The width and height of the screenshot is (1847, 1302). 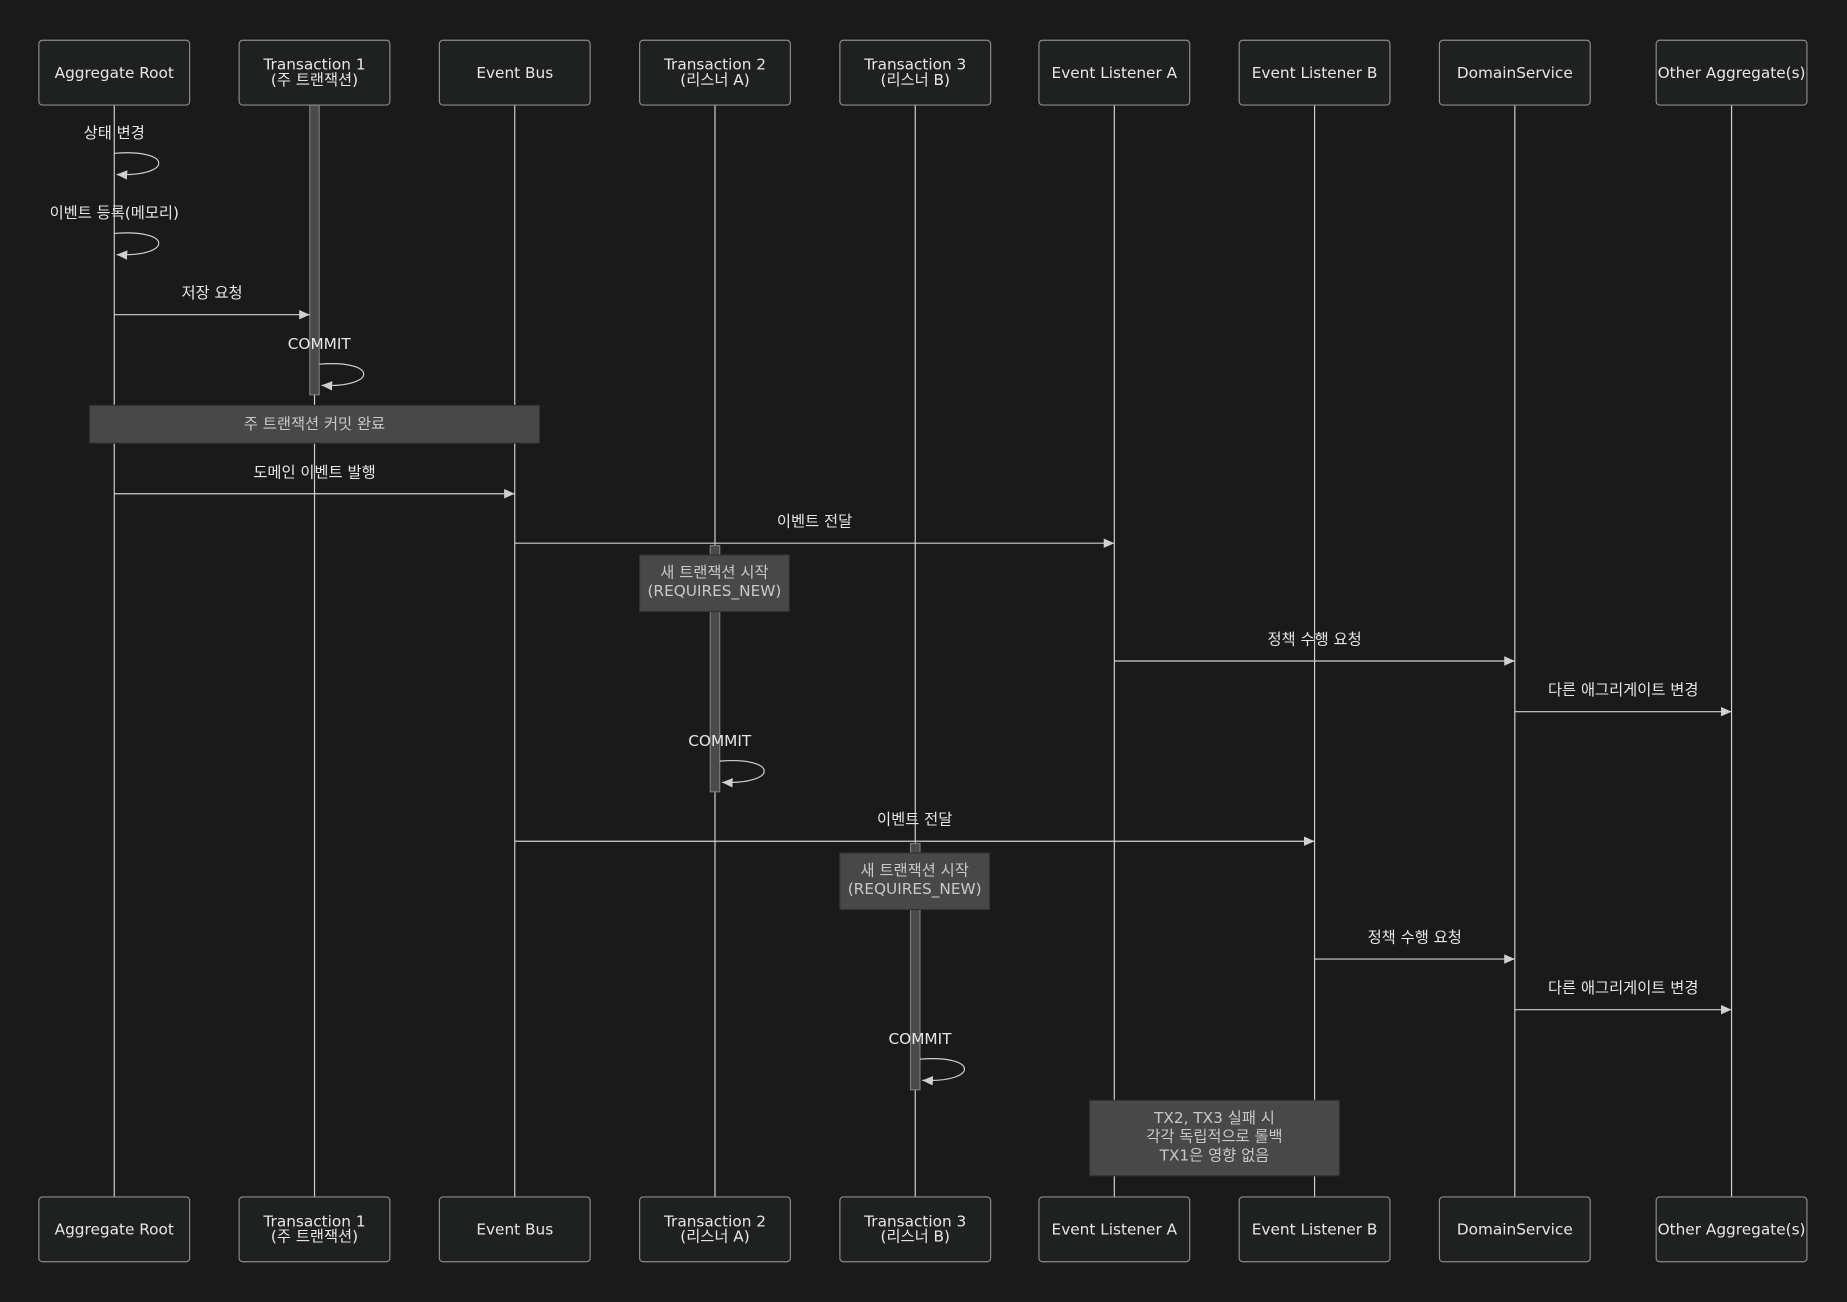 I want to click on participant-tx2-bottom: Transaction 2(리스너 A), so click(x=715, y=1229).